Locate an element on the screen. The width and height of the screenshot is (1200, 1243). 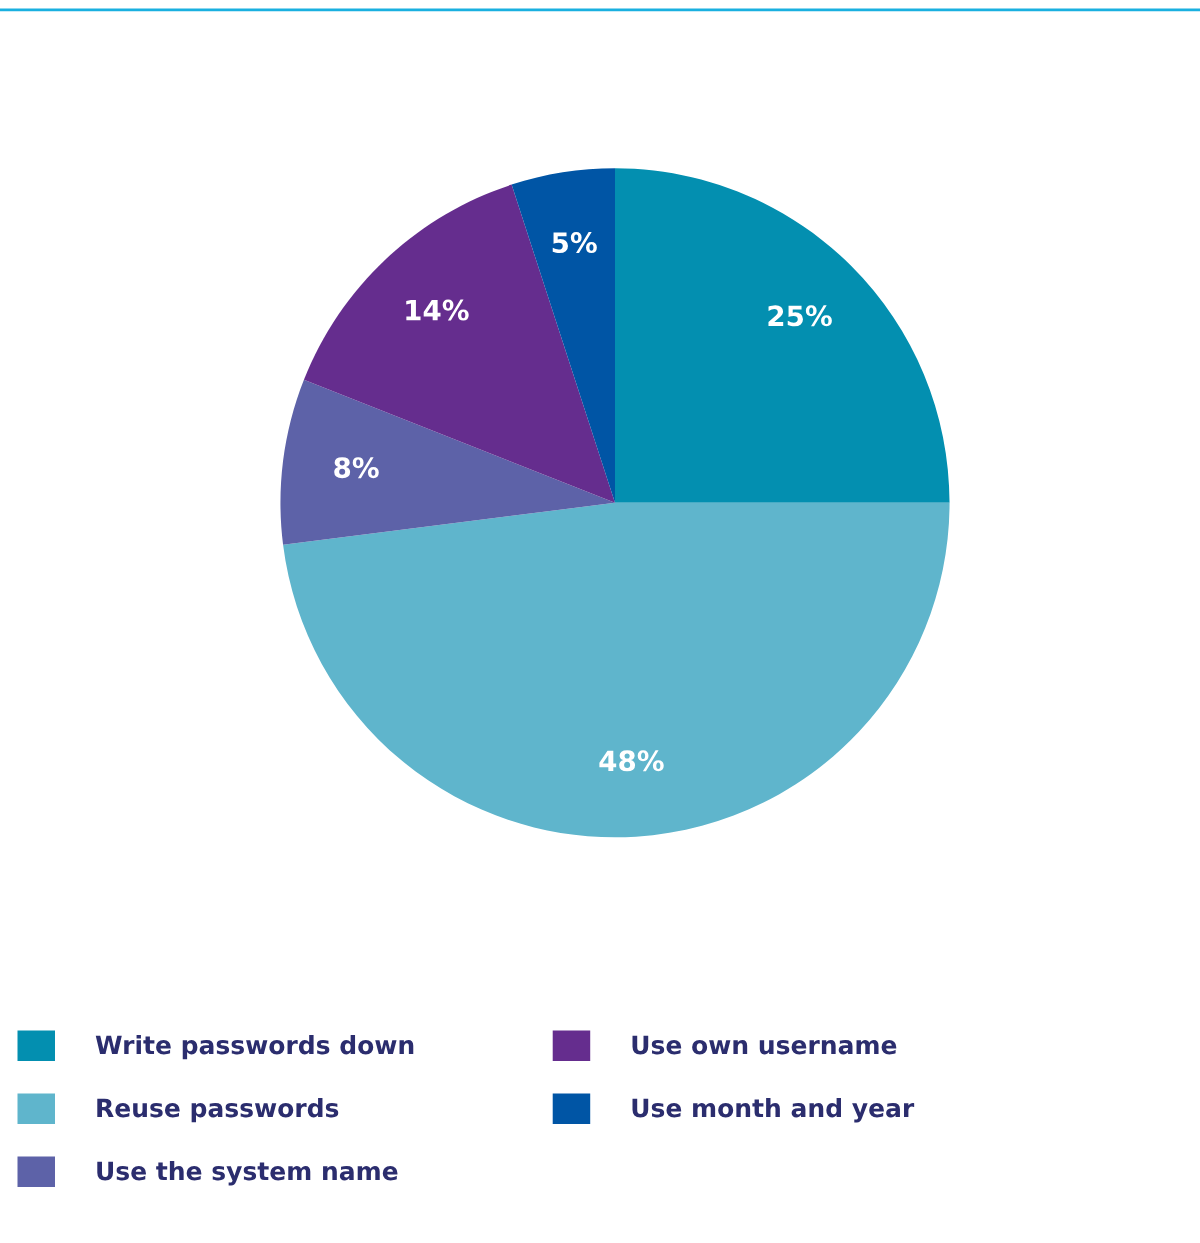
data-label: 5% is located at coordinates (574, 243).